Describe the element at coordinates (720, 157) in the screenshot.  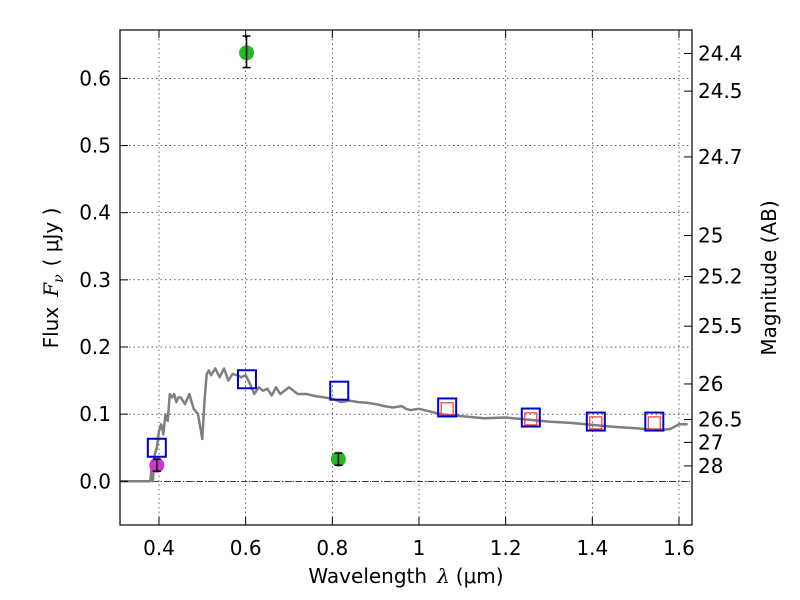
I see `magnitude-tick-label-2: 24.7` at that location.